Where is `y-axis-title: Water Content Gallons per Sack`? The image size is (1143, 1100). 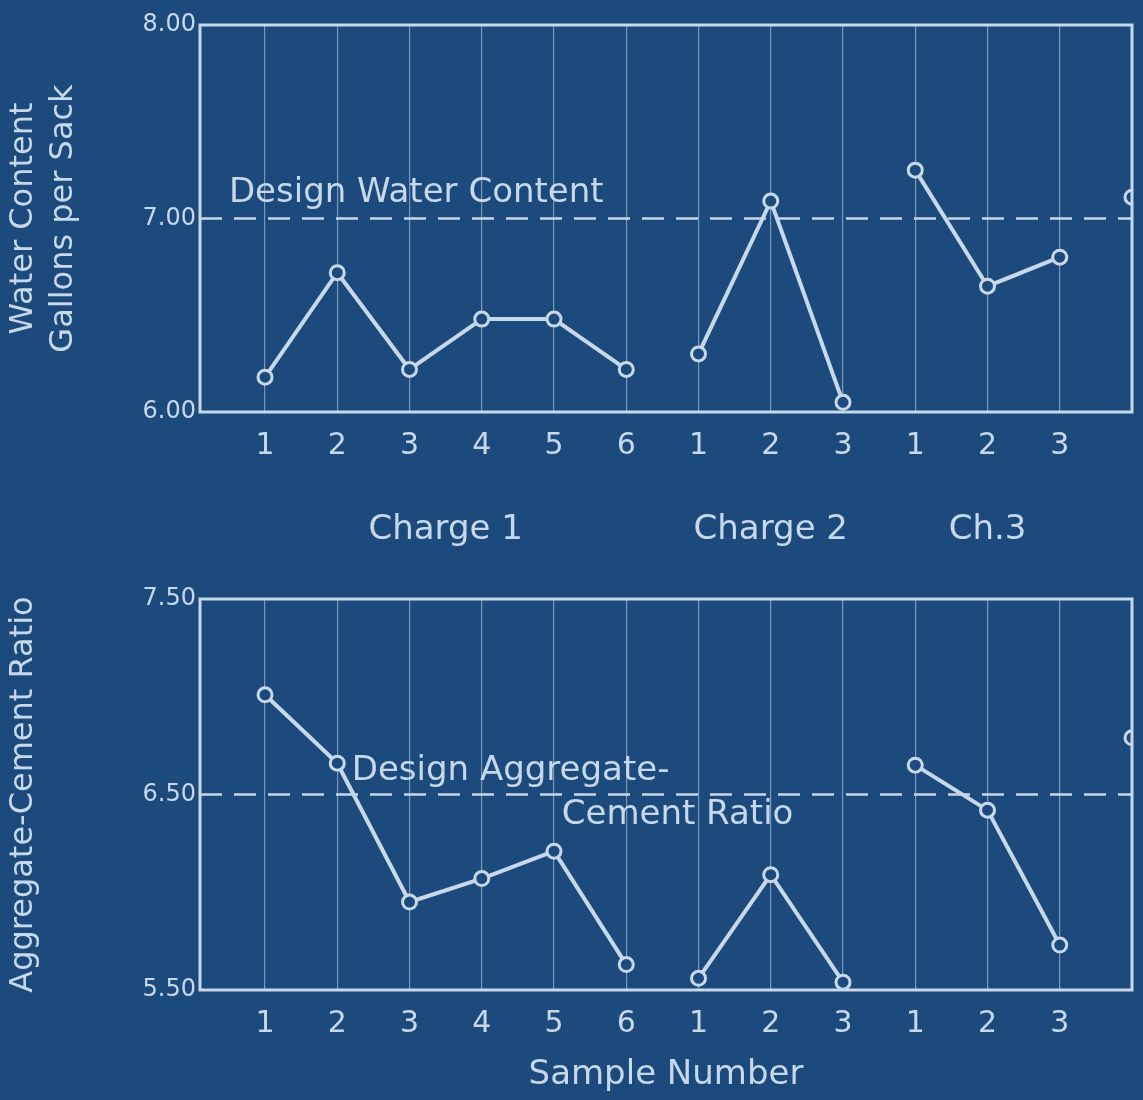
y-axis-title: Water Content Gallons per Sack is located at coordinates (41, 218).